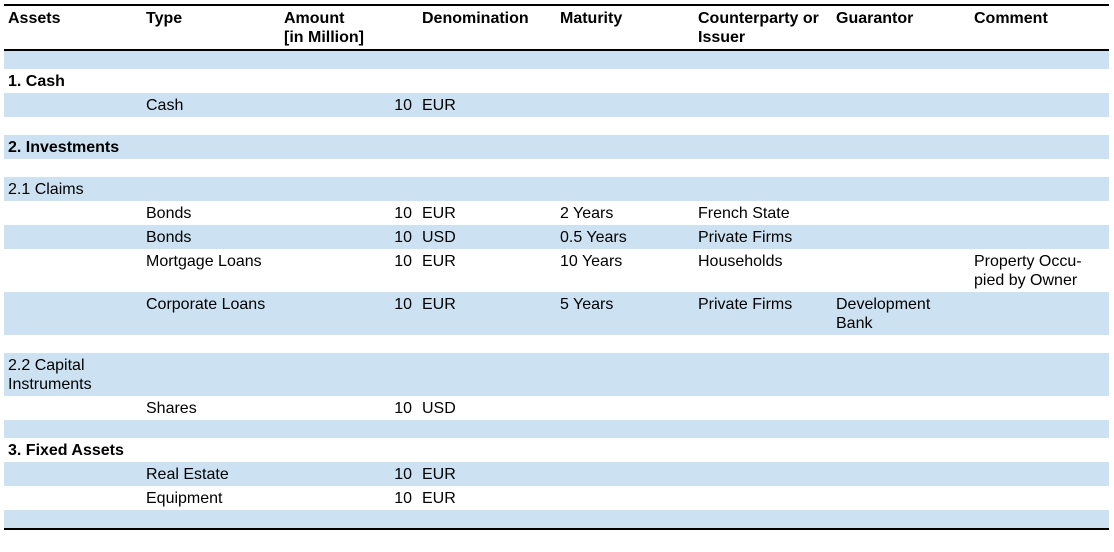  What do you see at coordinates (164, 18) in the screenshot?
I see `column-header-type: Type` at bounding box center [164, 18].